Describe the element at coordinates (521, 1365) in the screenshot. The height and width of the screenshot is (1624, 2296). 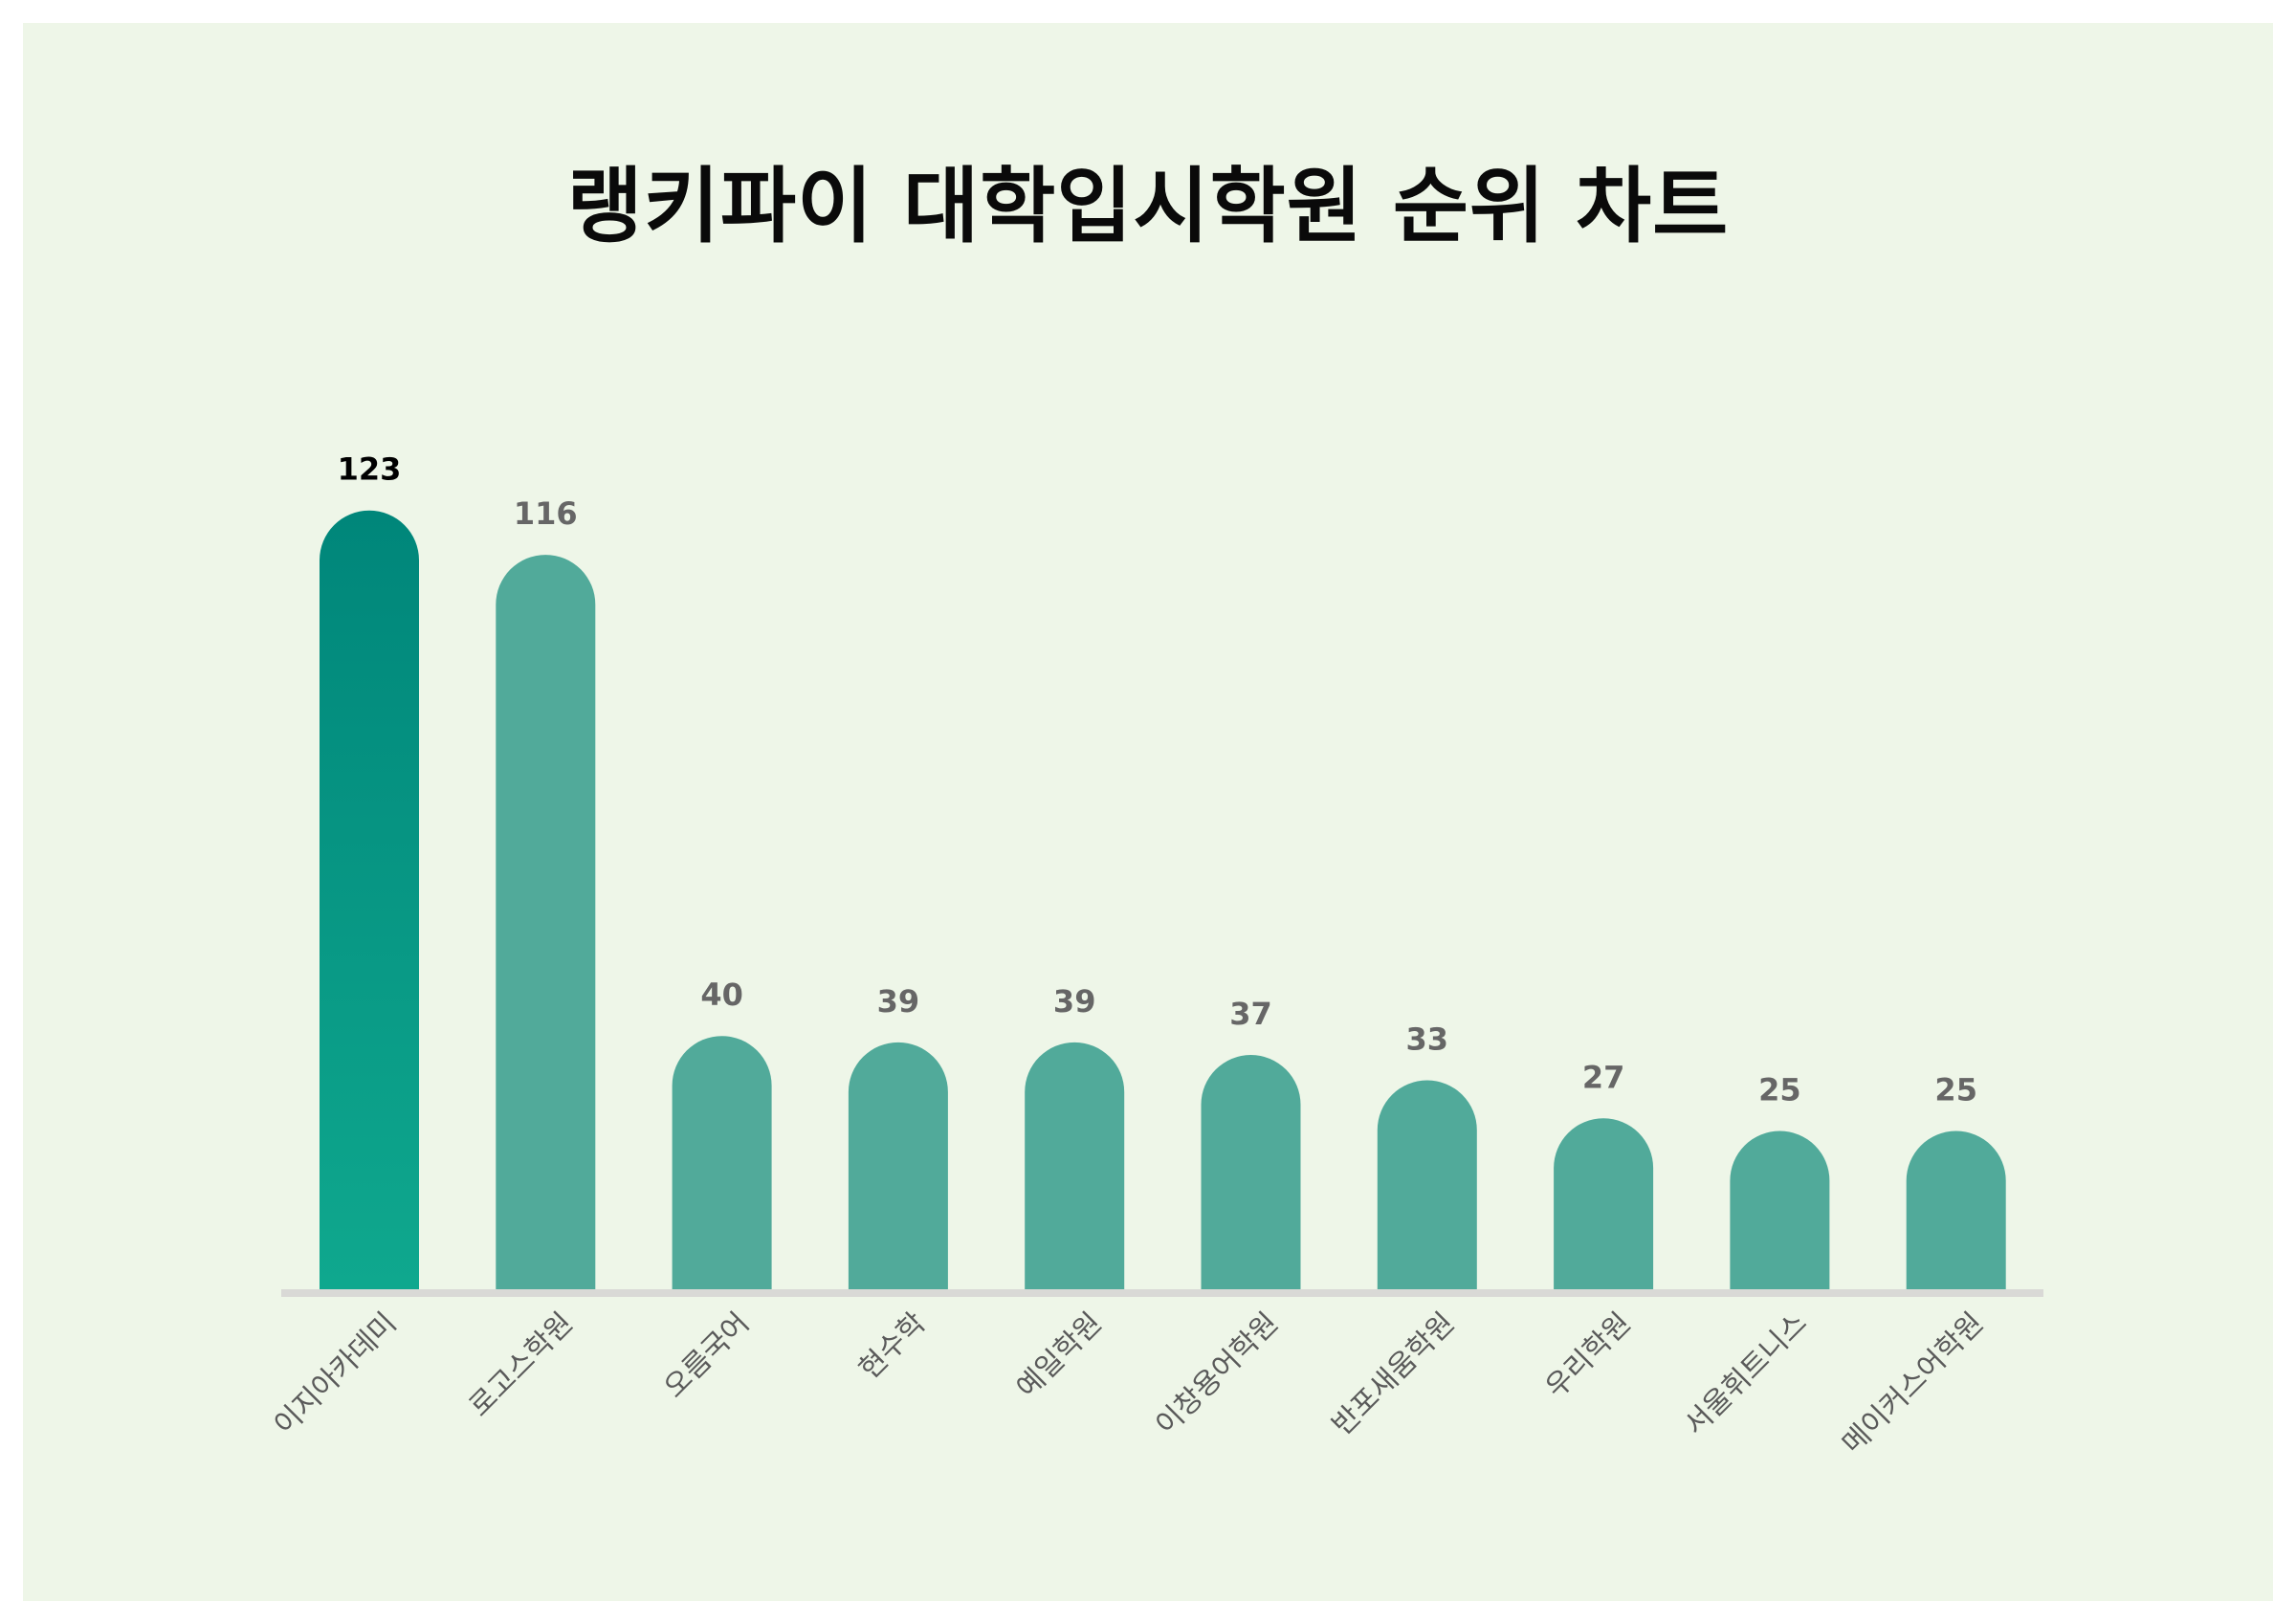
I see `x-tick-label: 로고스학원` at that location.